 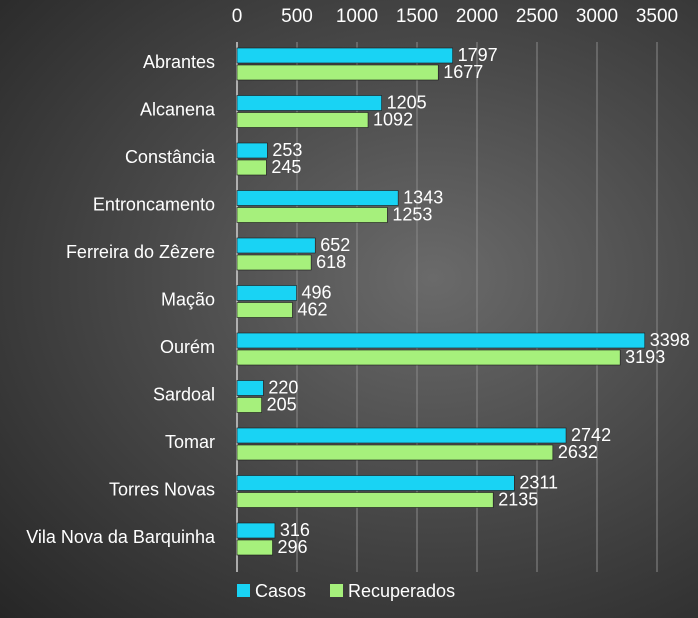 I want to click on x-tick-label: 500, so click(x=297, y=16).